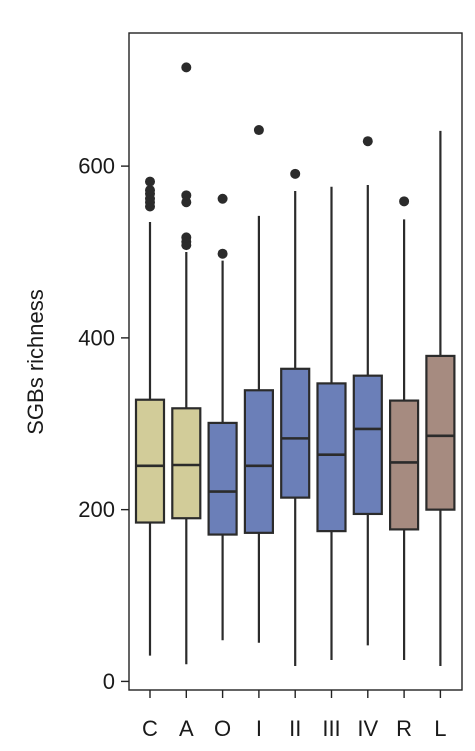 This screenshot has height=751, width=475. I want to click on box-III, so click(331, 457).